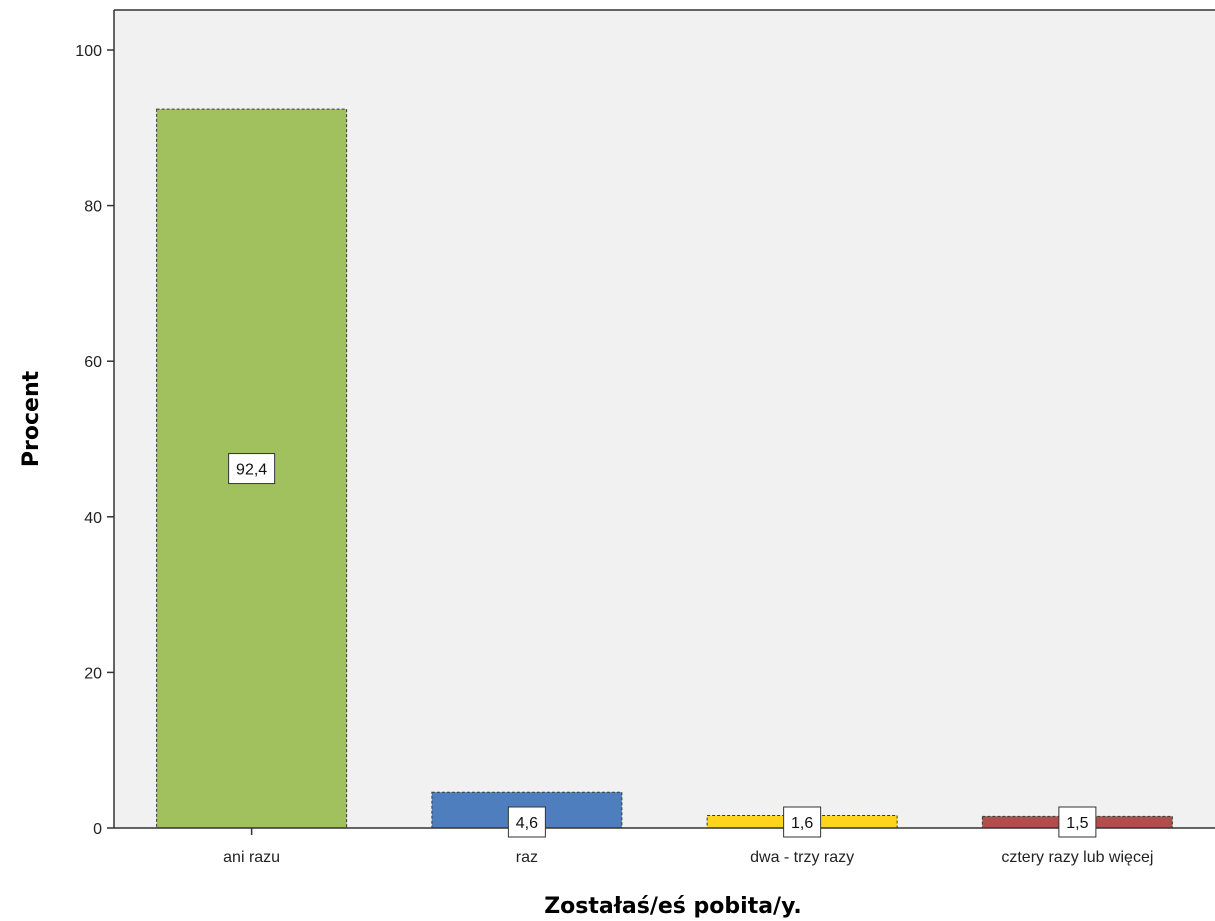 The image size is (1215, 921). I want to click on data-label: 92,4, so click(251, 470).